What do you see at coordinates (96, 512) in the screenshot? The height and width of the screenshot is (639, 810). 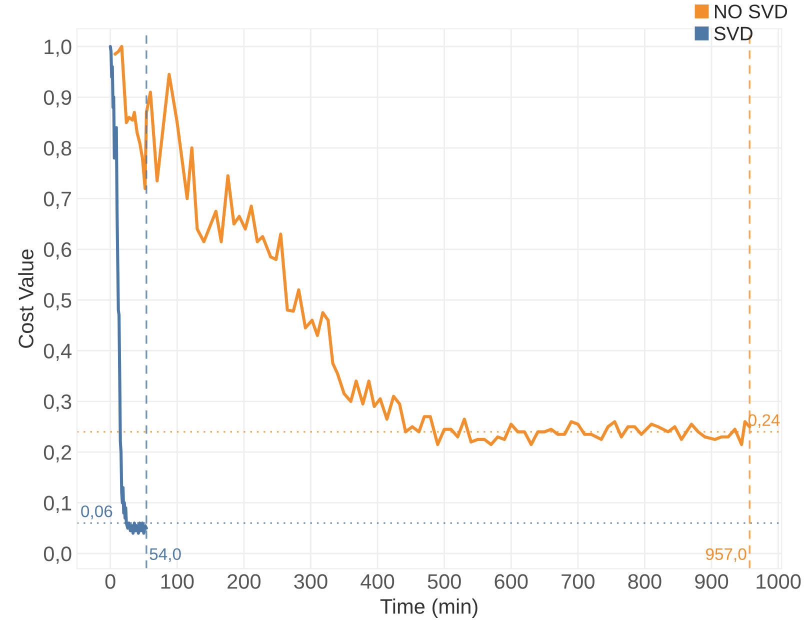 I see `ref-line-label: 0,06` at bounding box center [96, 512].